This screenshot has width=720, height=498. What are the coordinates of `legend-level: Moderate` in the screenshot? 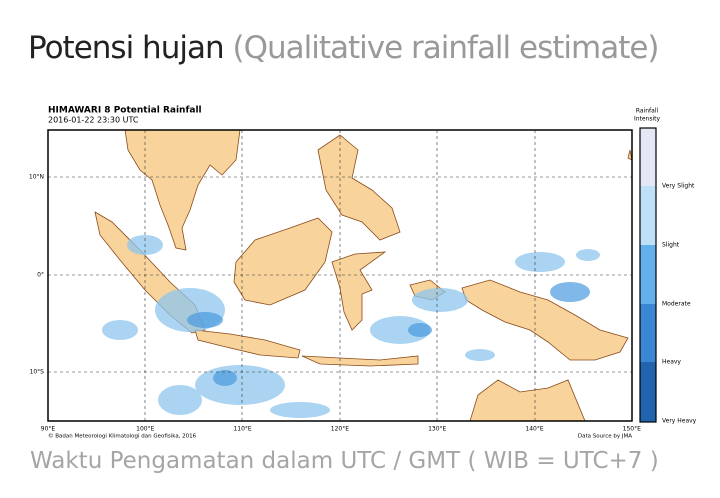 It's located at (676, 304).